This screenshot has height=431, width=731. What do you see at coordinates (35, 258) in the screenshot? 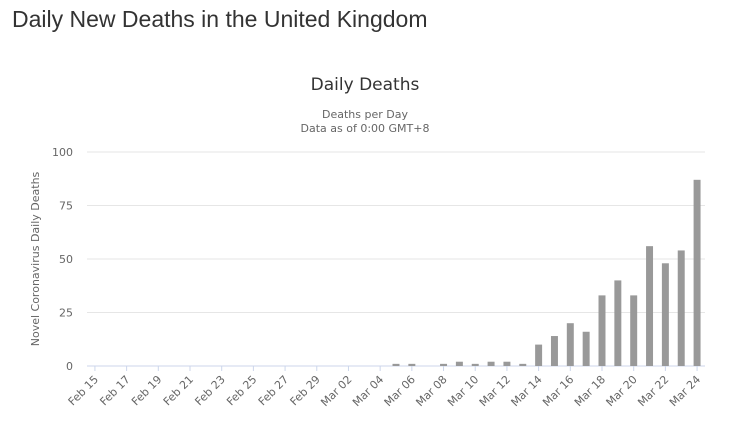
I see `y-axis-label: Novel Coronavirus Daily Deaths` at bounding box center [35, 258].